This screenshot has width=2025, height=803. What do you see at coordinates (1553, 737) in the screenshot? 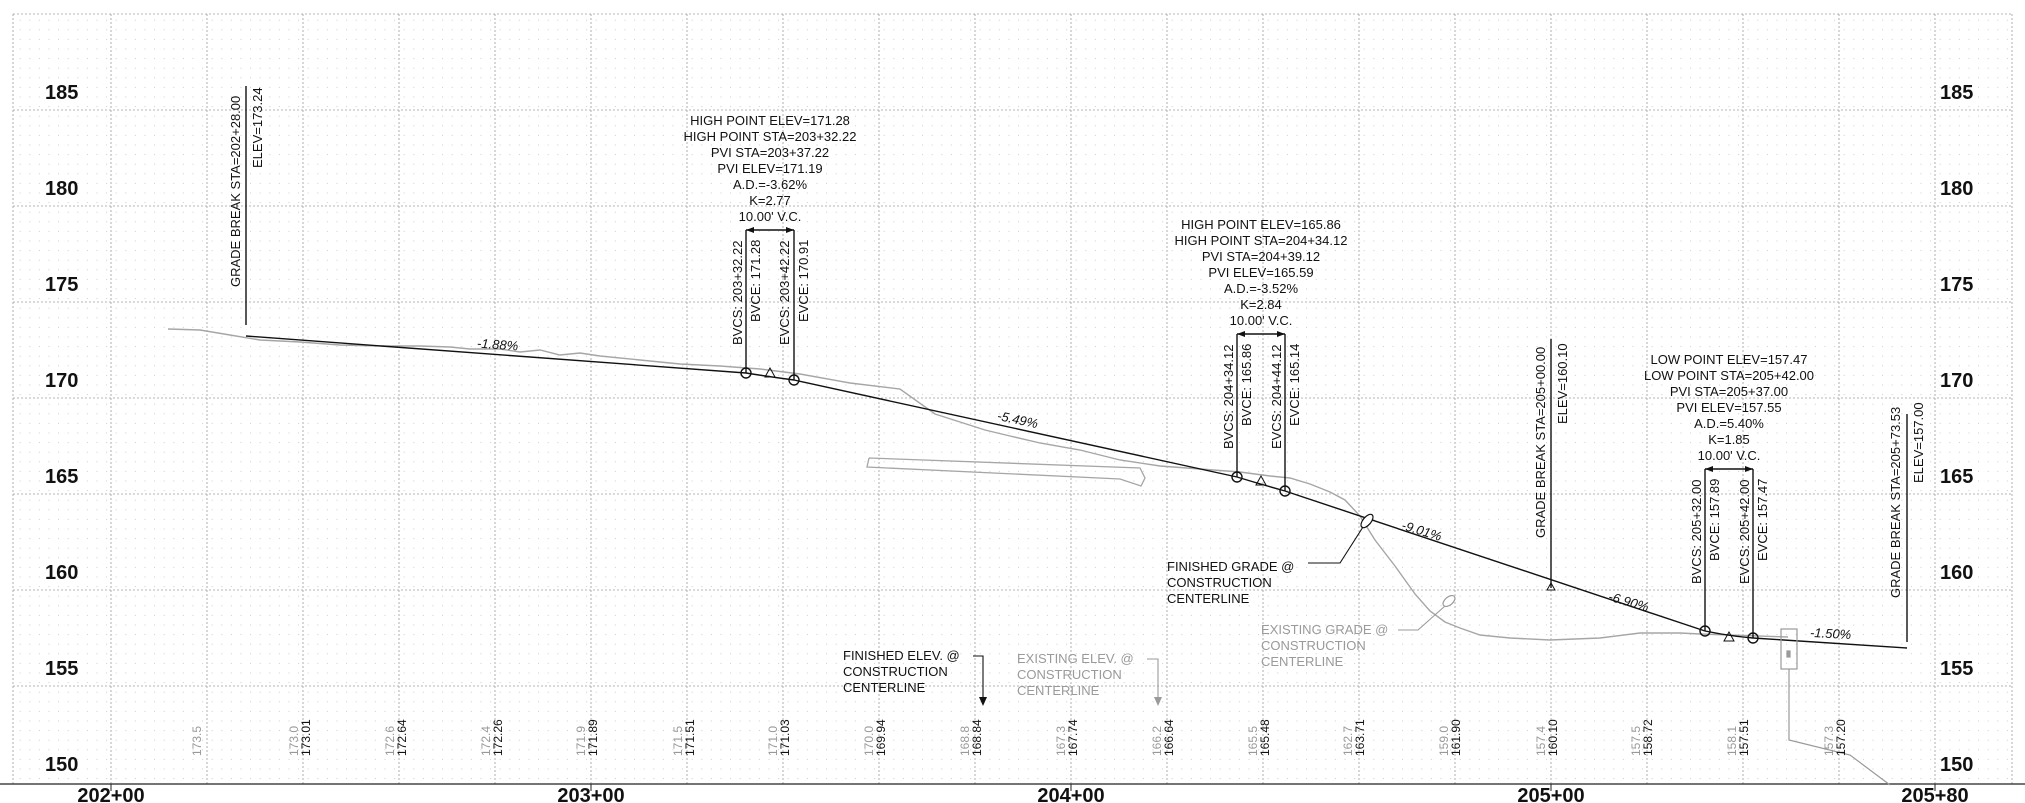
I see `finished-elev-value: 160.10` at bounding box center [1553, 737].